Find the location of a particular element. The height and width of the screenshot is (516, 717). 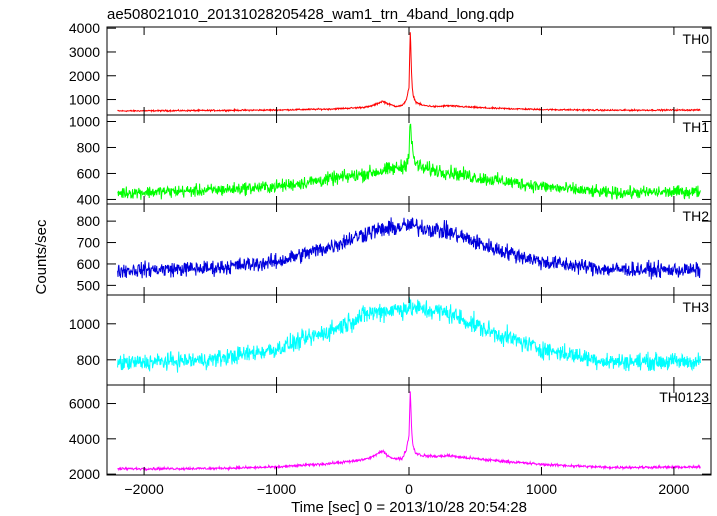

x-tick-label: −2000 is located at coordinates (144, 489).